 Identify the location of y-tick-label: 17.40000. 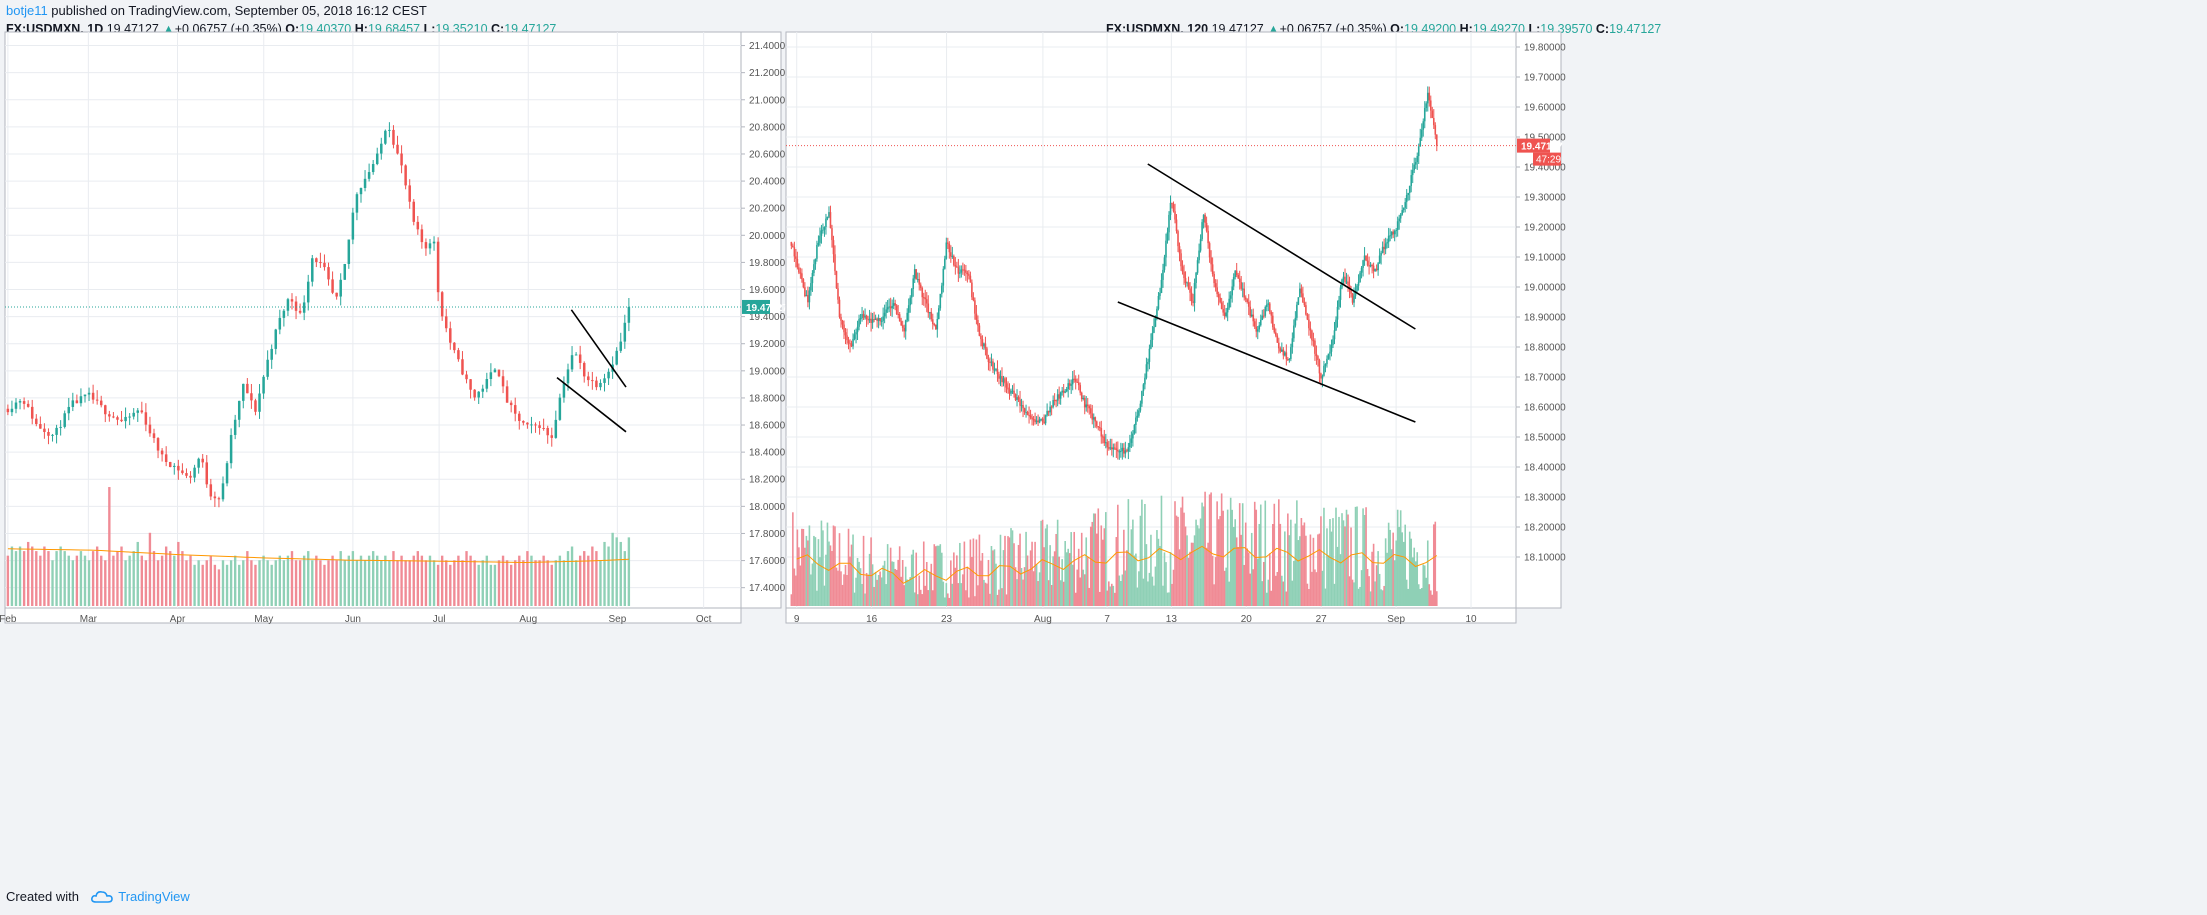
(770, 588).